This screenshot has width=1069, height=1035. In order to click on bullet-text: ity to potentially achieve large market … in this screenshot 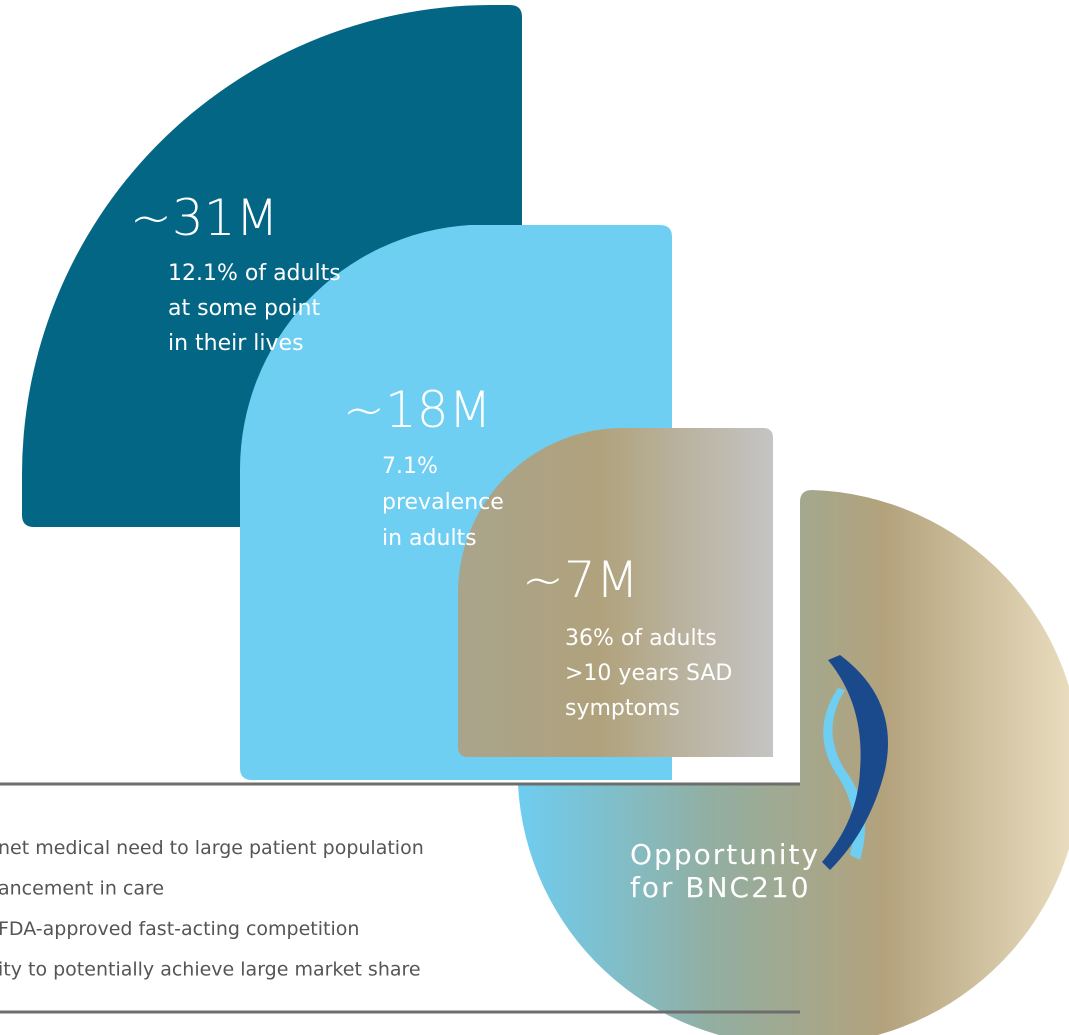, I will do `click(210, 970)`.